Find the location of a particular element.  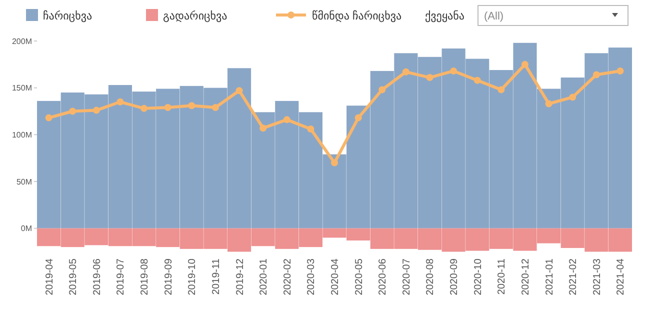

x-tick-label: 2019-10 is located at coordinates (192, 277).